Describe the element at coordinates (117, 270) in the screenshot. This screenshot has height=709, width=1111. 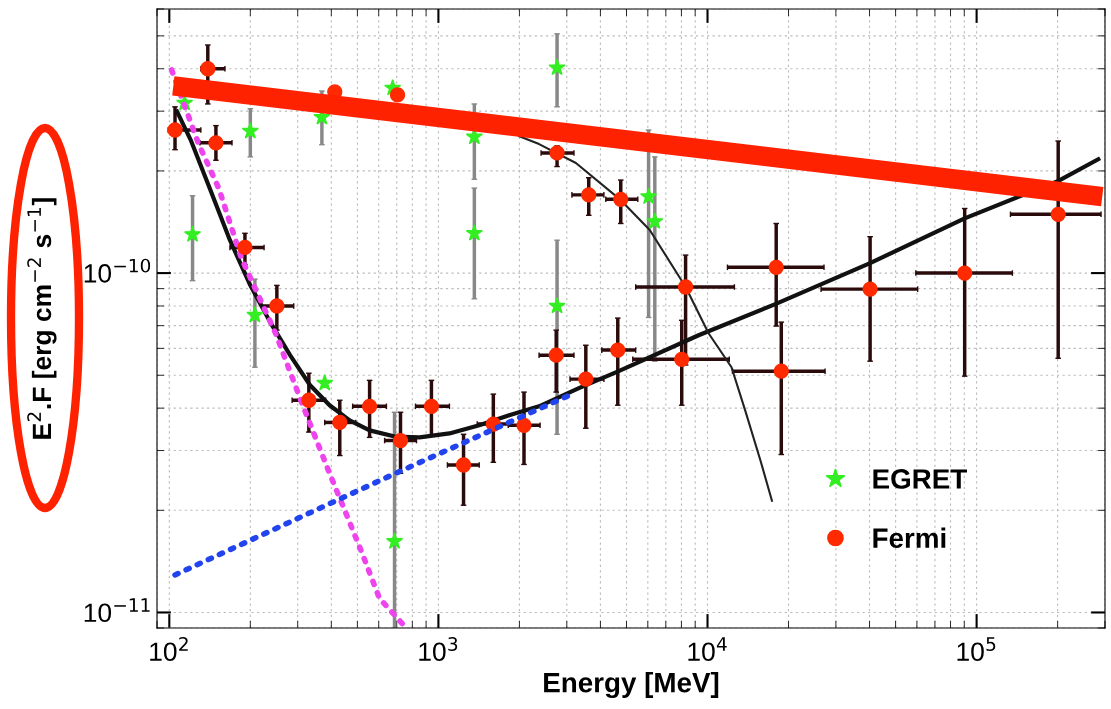
I see `y-tick-label: 10$^{−10}$` at that location.